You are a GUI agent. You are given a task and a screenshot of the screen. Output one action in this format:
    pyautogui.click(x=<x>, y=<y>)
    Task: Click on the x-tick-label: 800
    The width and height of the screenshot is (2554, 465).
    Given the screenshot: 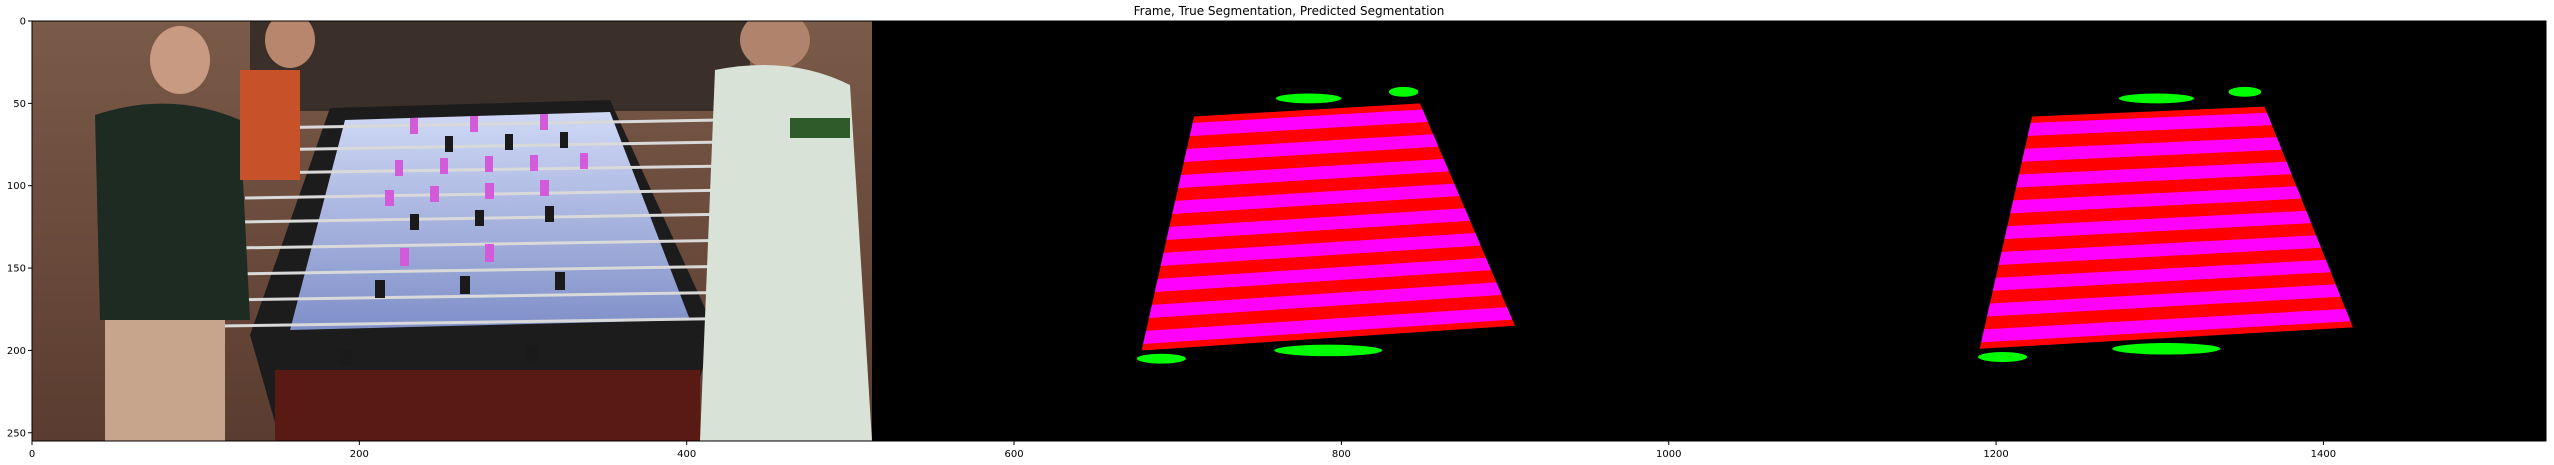 What is the action you would take?
    pyautogui.click(x=1341, y=454)
    